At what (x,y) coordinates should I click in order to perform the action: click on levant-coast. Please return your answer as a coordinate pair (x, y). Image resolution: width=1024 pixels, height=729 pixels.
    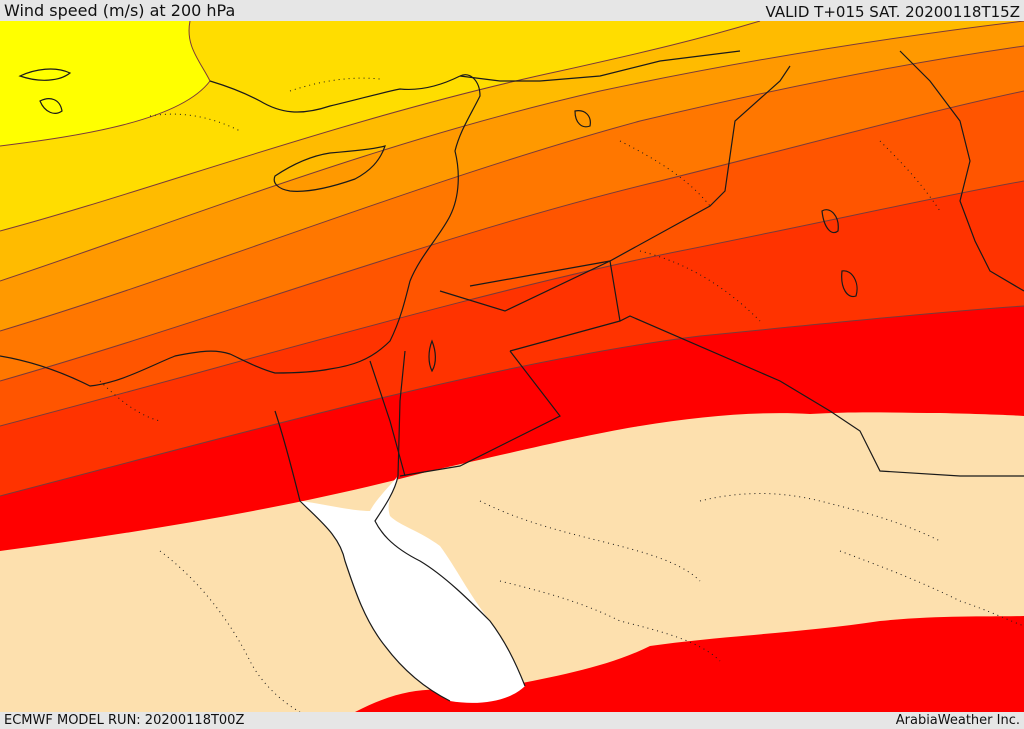
    Looking at the image, I should click on (445, 178).